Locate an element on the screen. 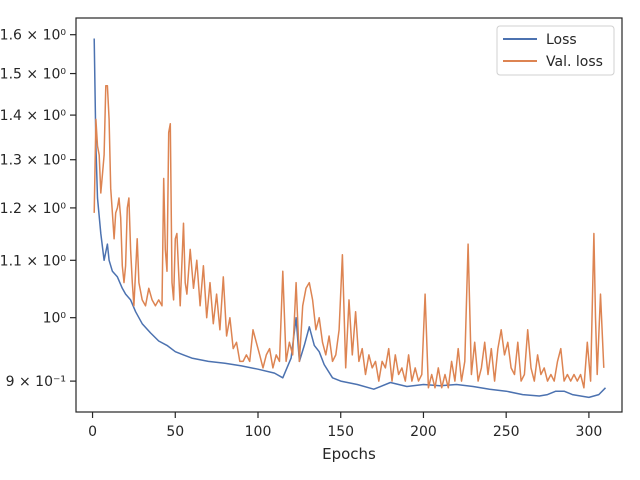 The height and width of the screenshot is (480, 640). x-axis-label: Epochs is located at coordinates (349, 454).